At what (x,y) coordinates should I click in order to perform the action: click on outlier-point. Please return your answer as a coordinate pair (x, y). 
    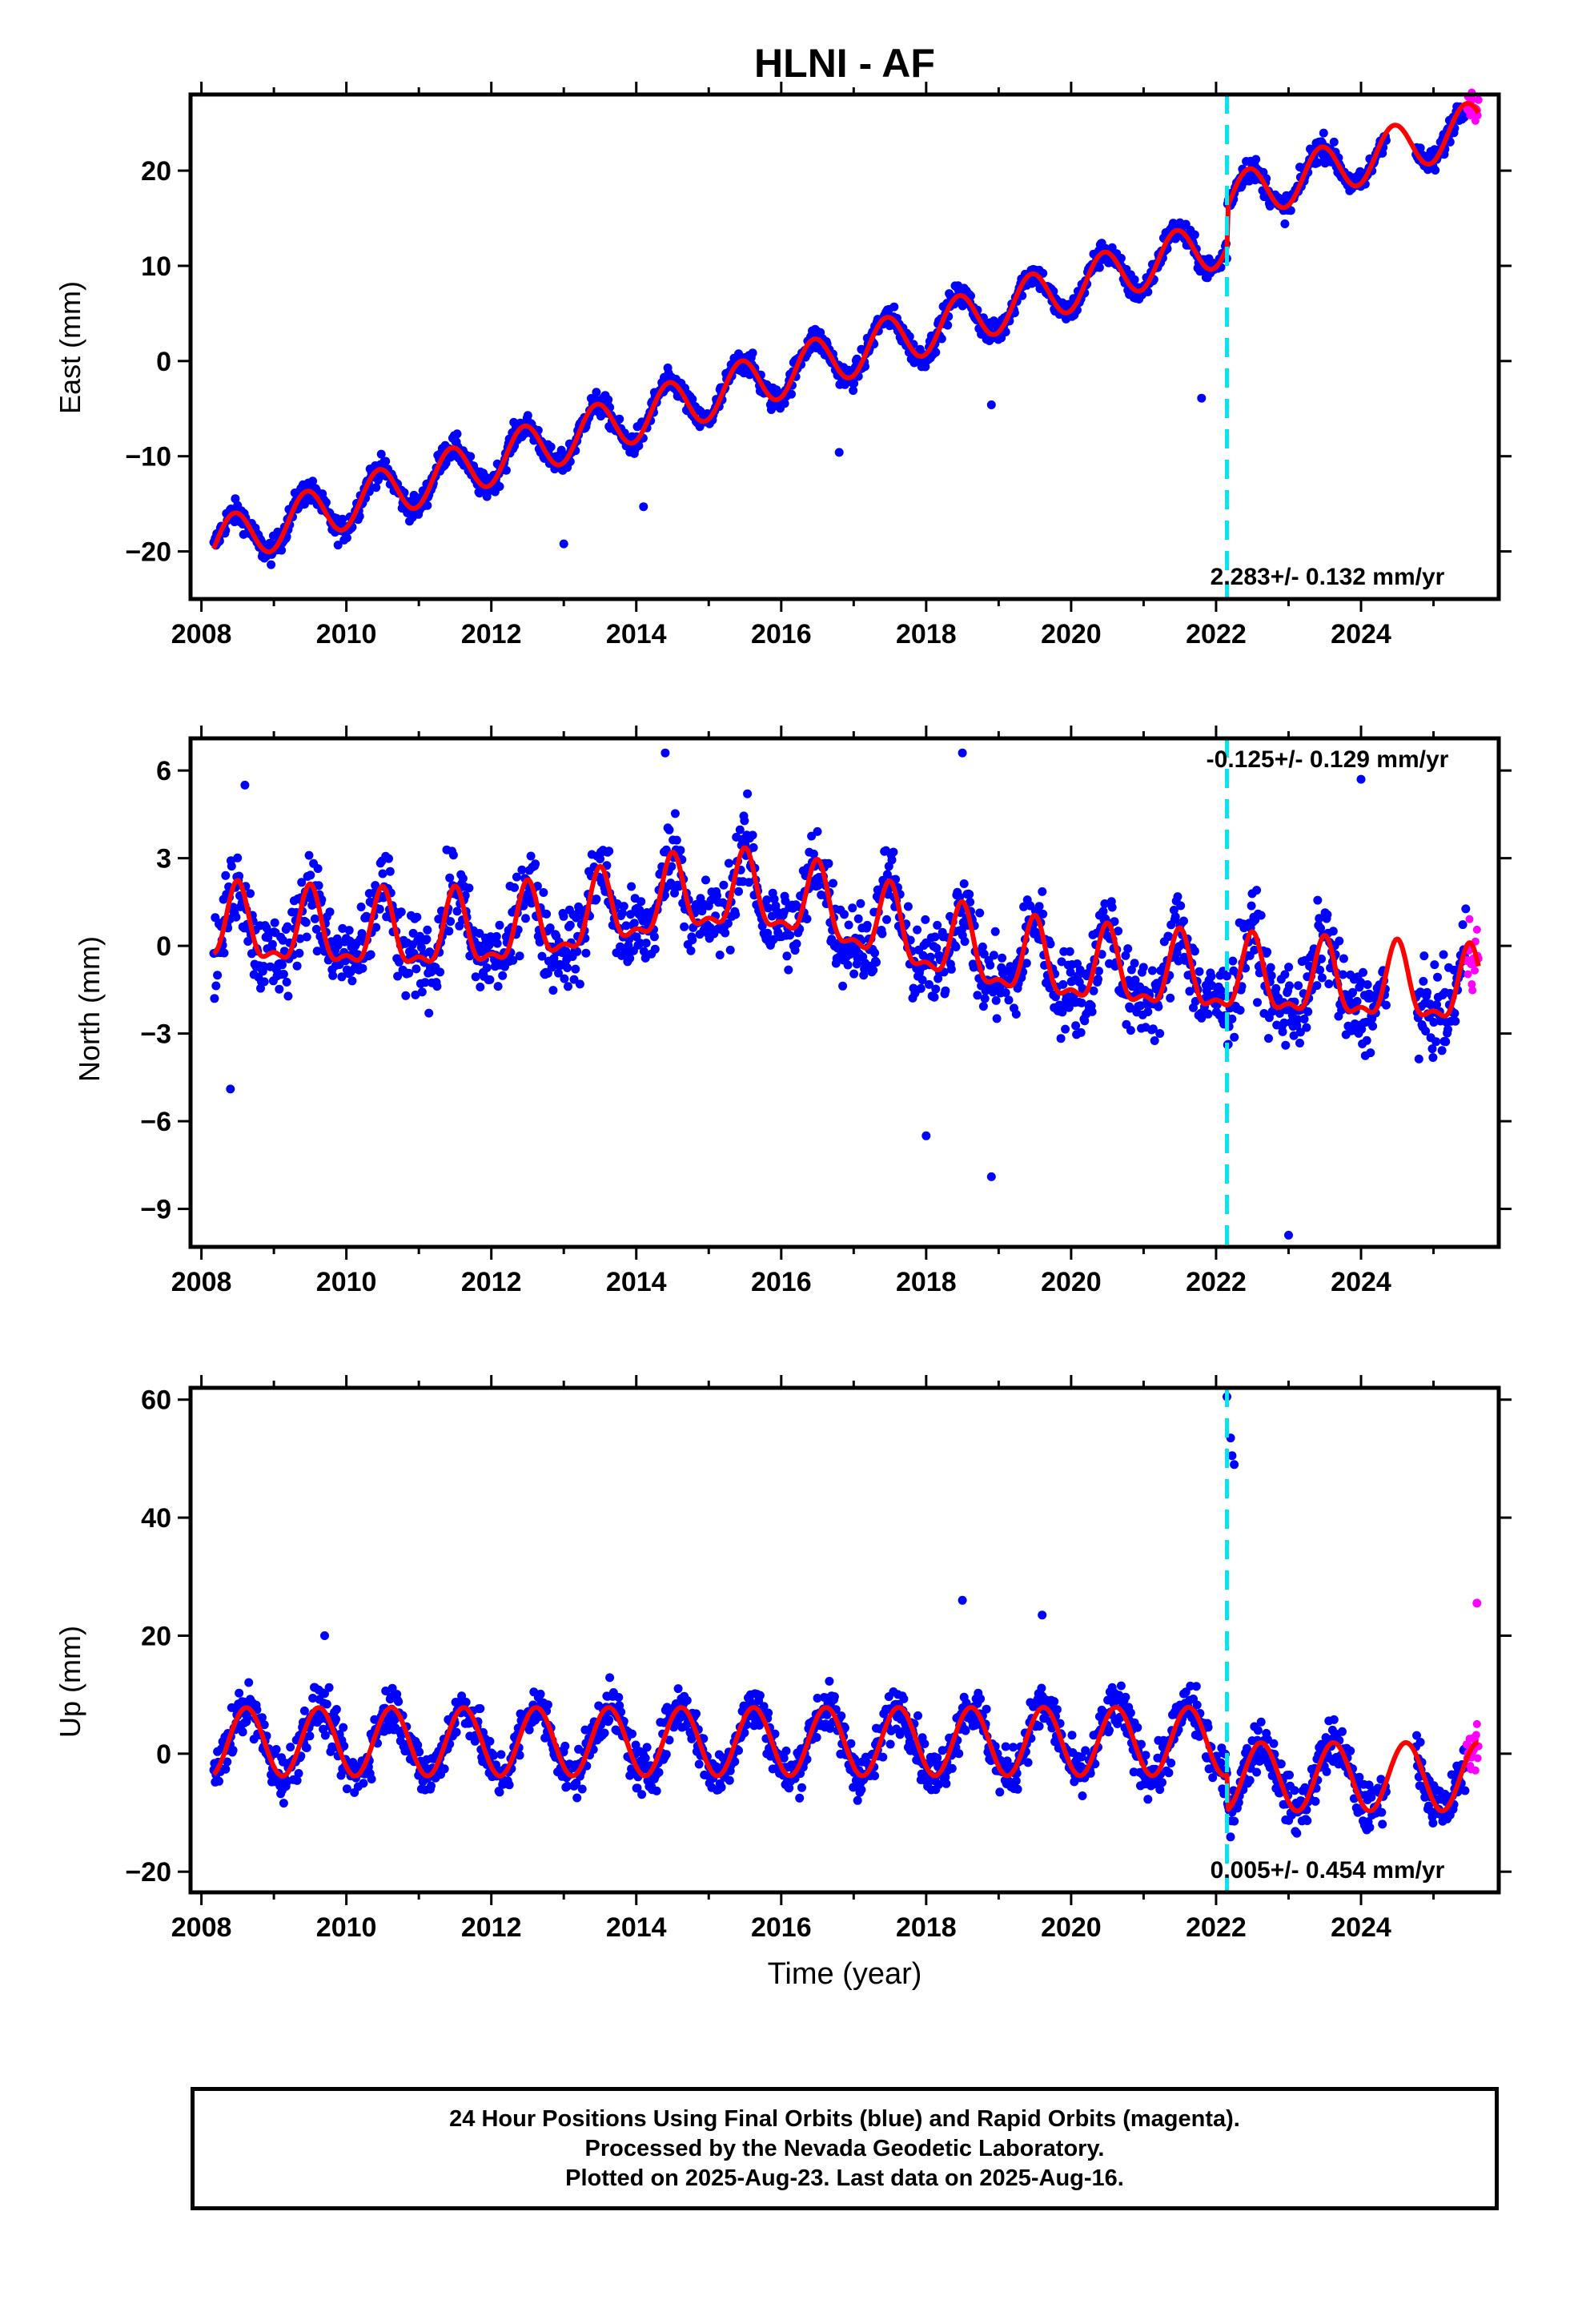
    Looking at the image, I should click on (991, 1176).